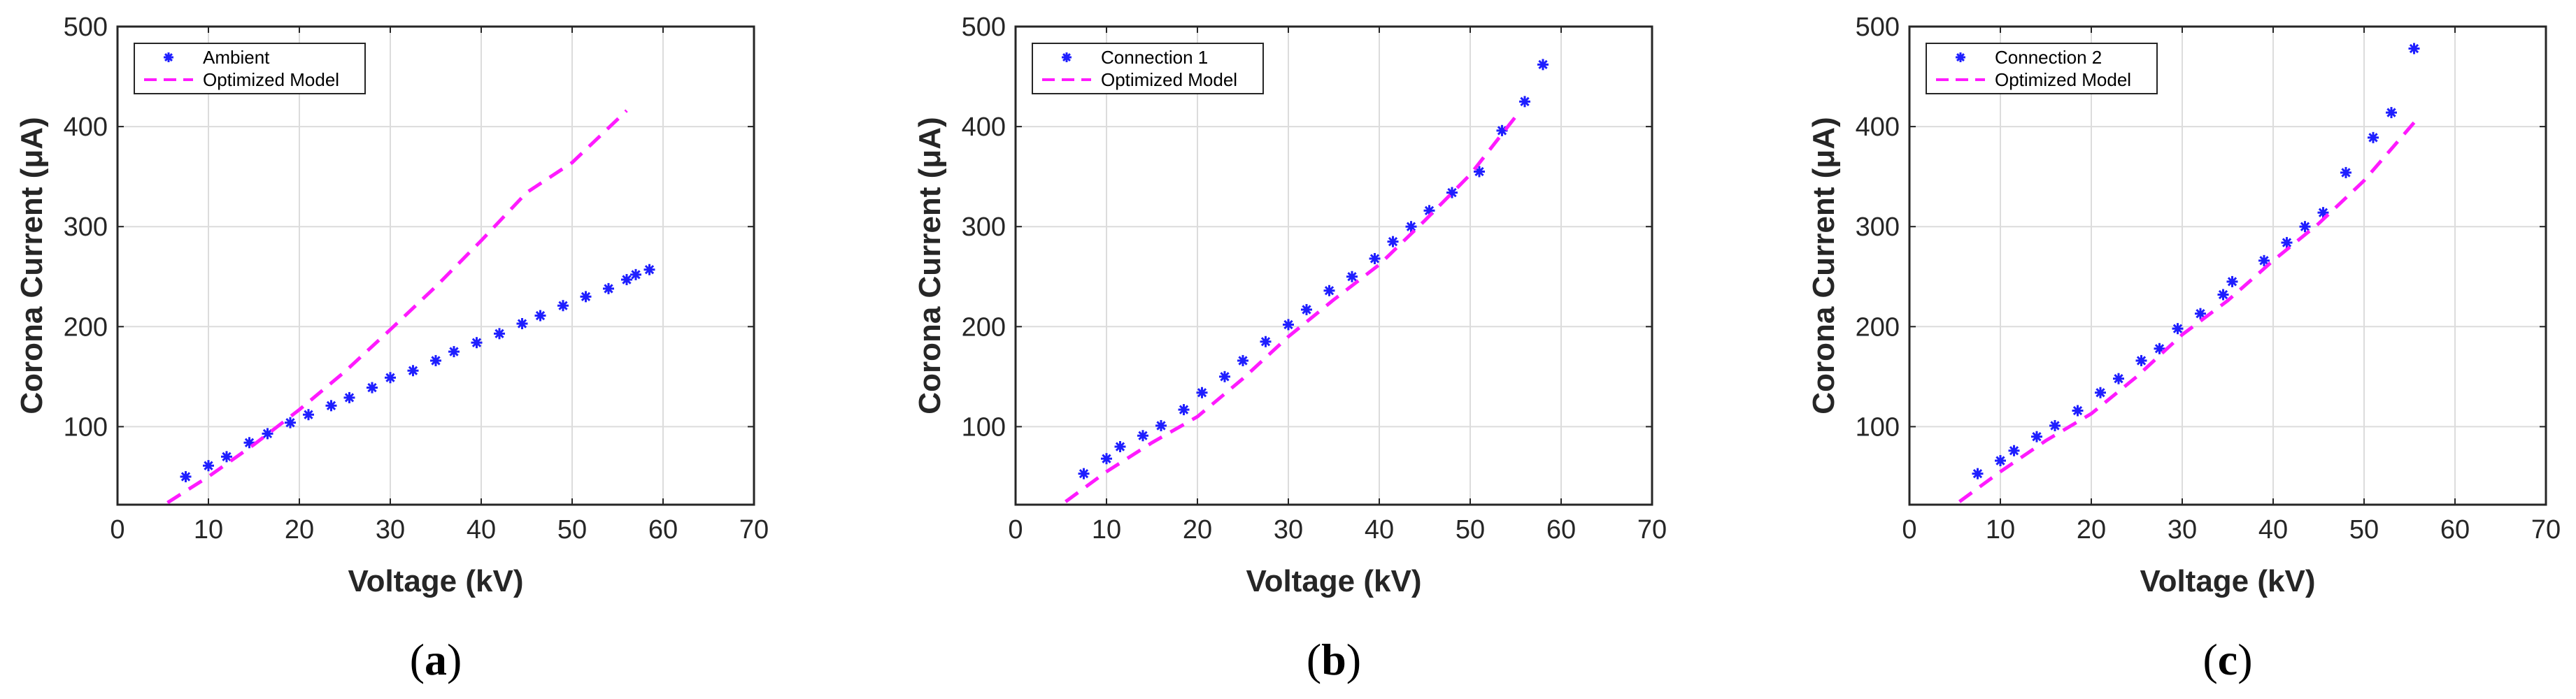 This screenshot has width=2576, height=699. Describe the element at coordinates (2210, 659) in the screenshot. I see `caption-open-paren: (` at that location.